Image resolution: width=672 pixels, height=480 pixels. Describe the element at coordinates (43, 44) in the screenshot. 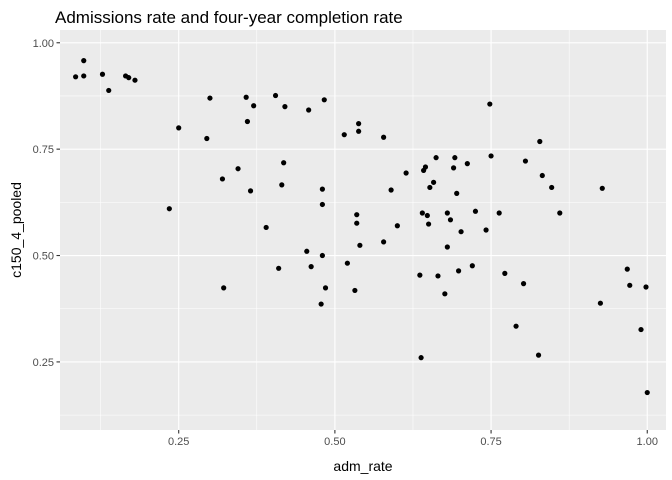

I see `y-tick-label: 1.00` at that location.